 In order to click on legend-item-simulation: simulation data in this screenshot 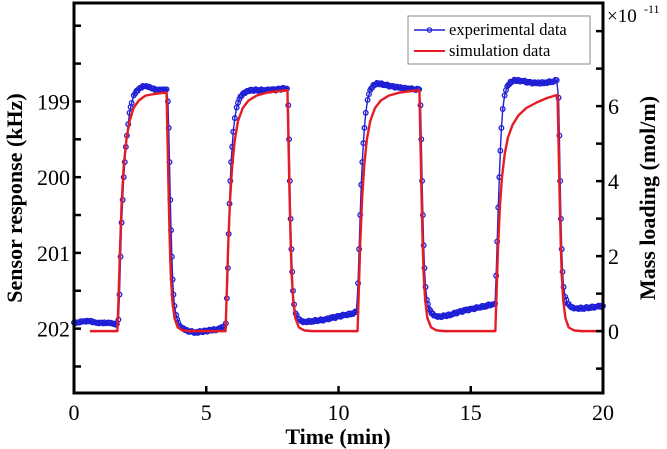, I will do `click(482, 50)`.